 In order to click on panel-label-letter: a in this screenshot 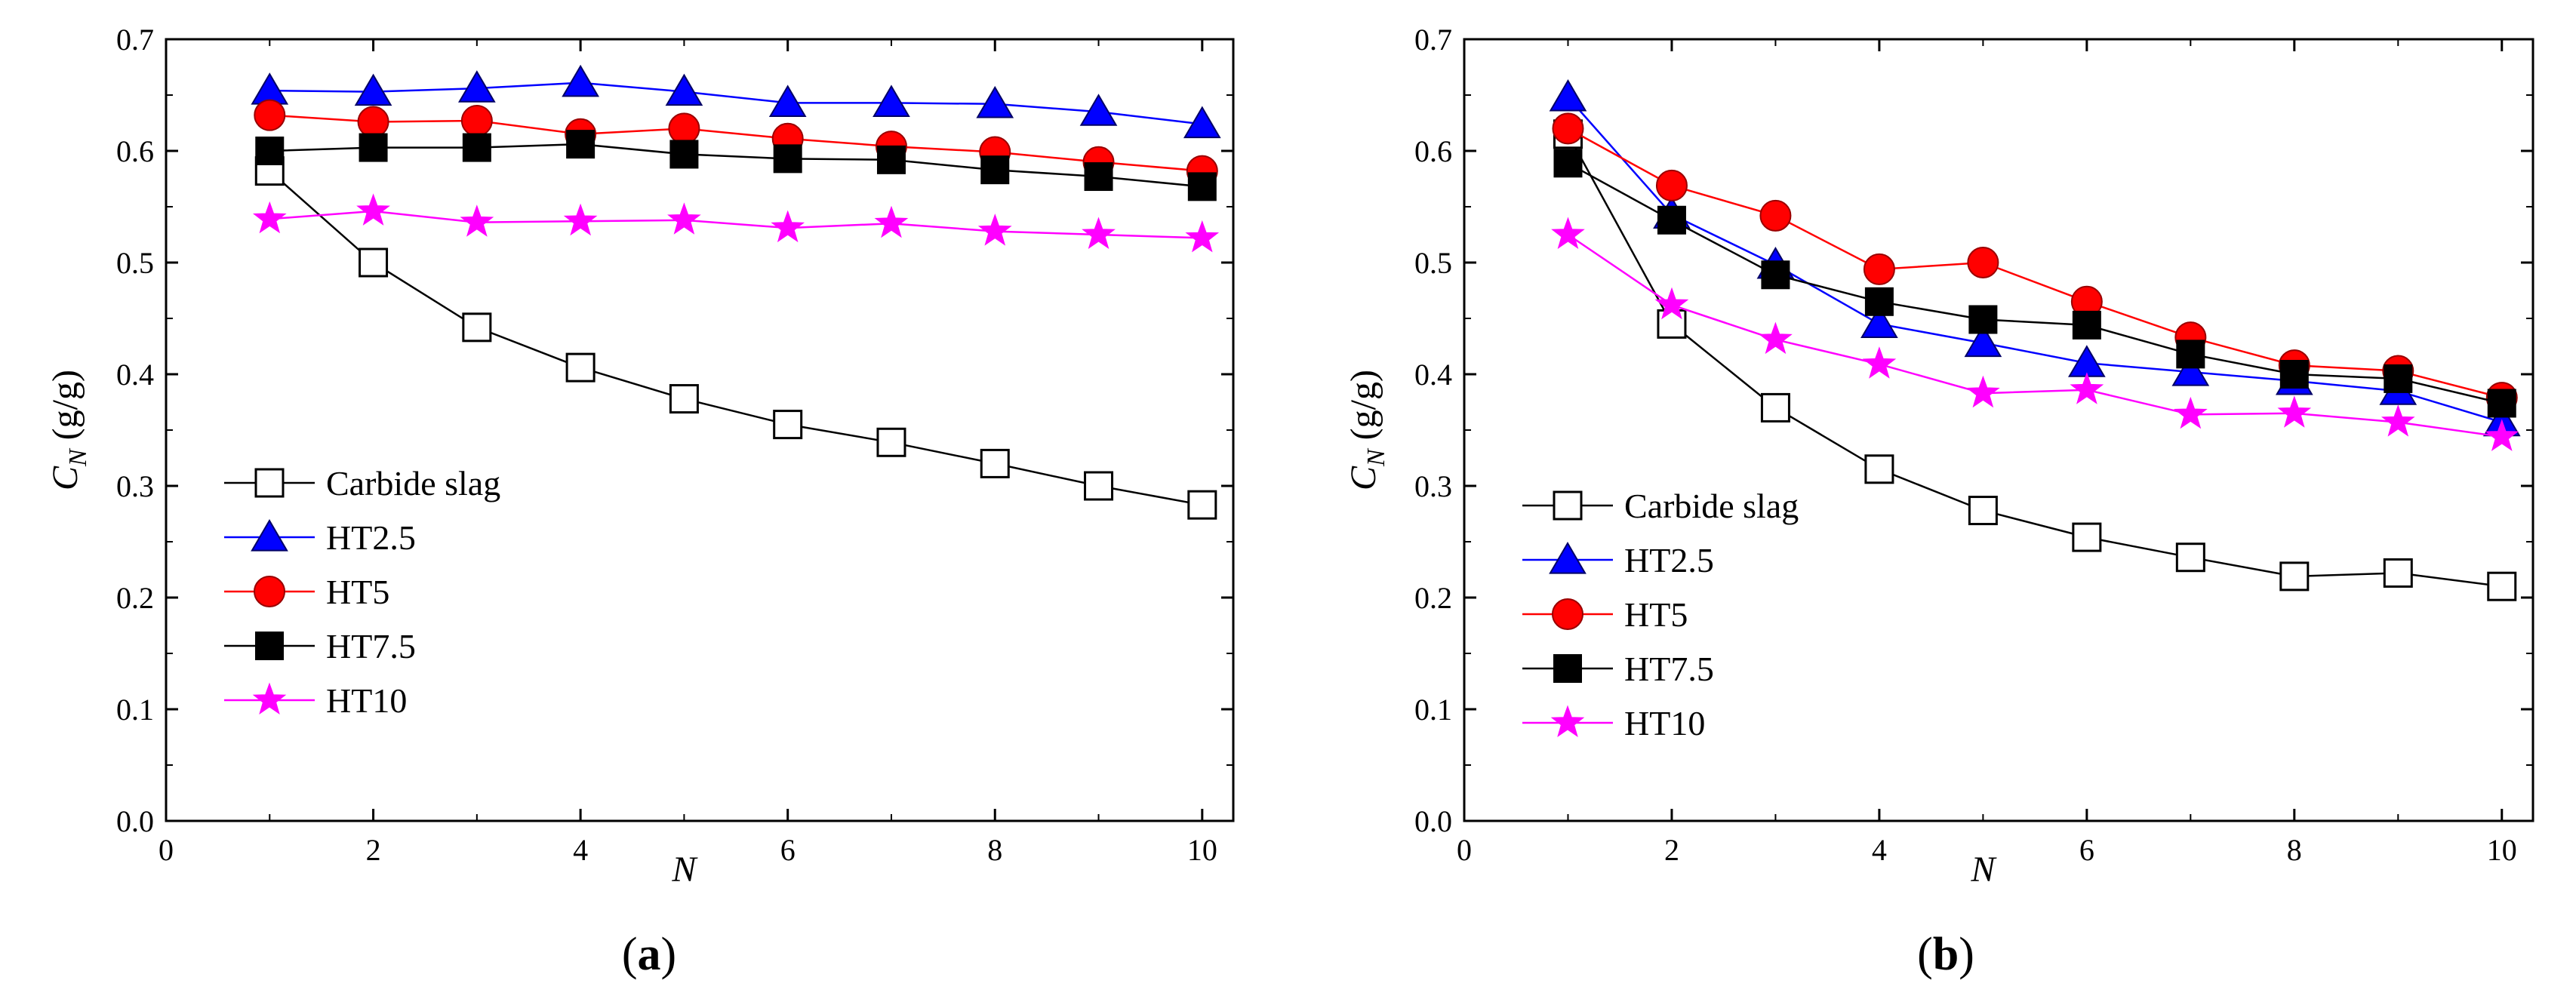, I will do `click(649, 954)`.